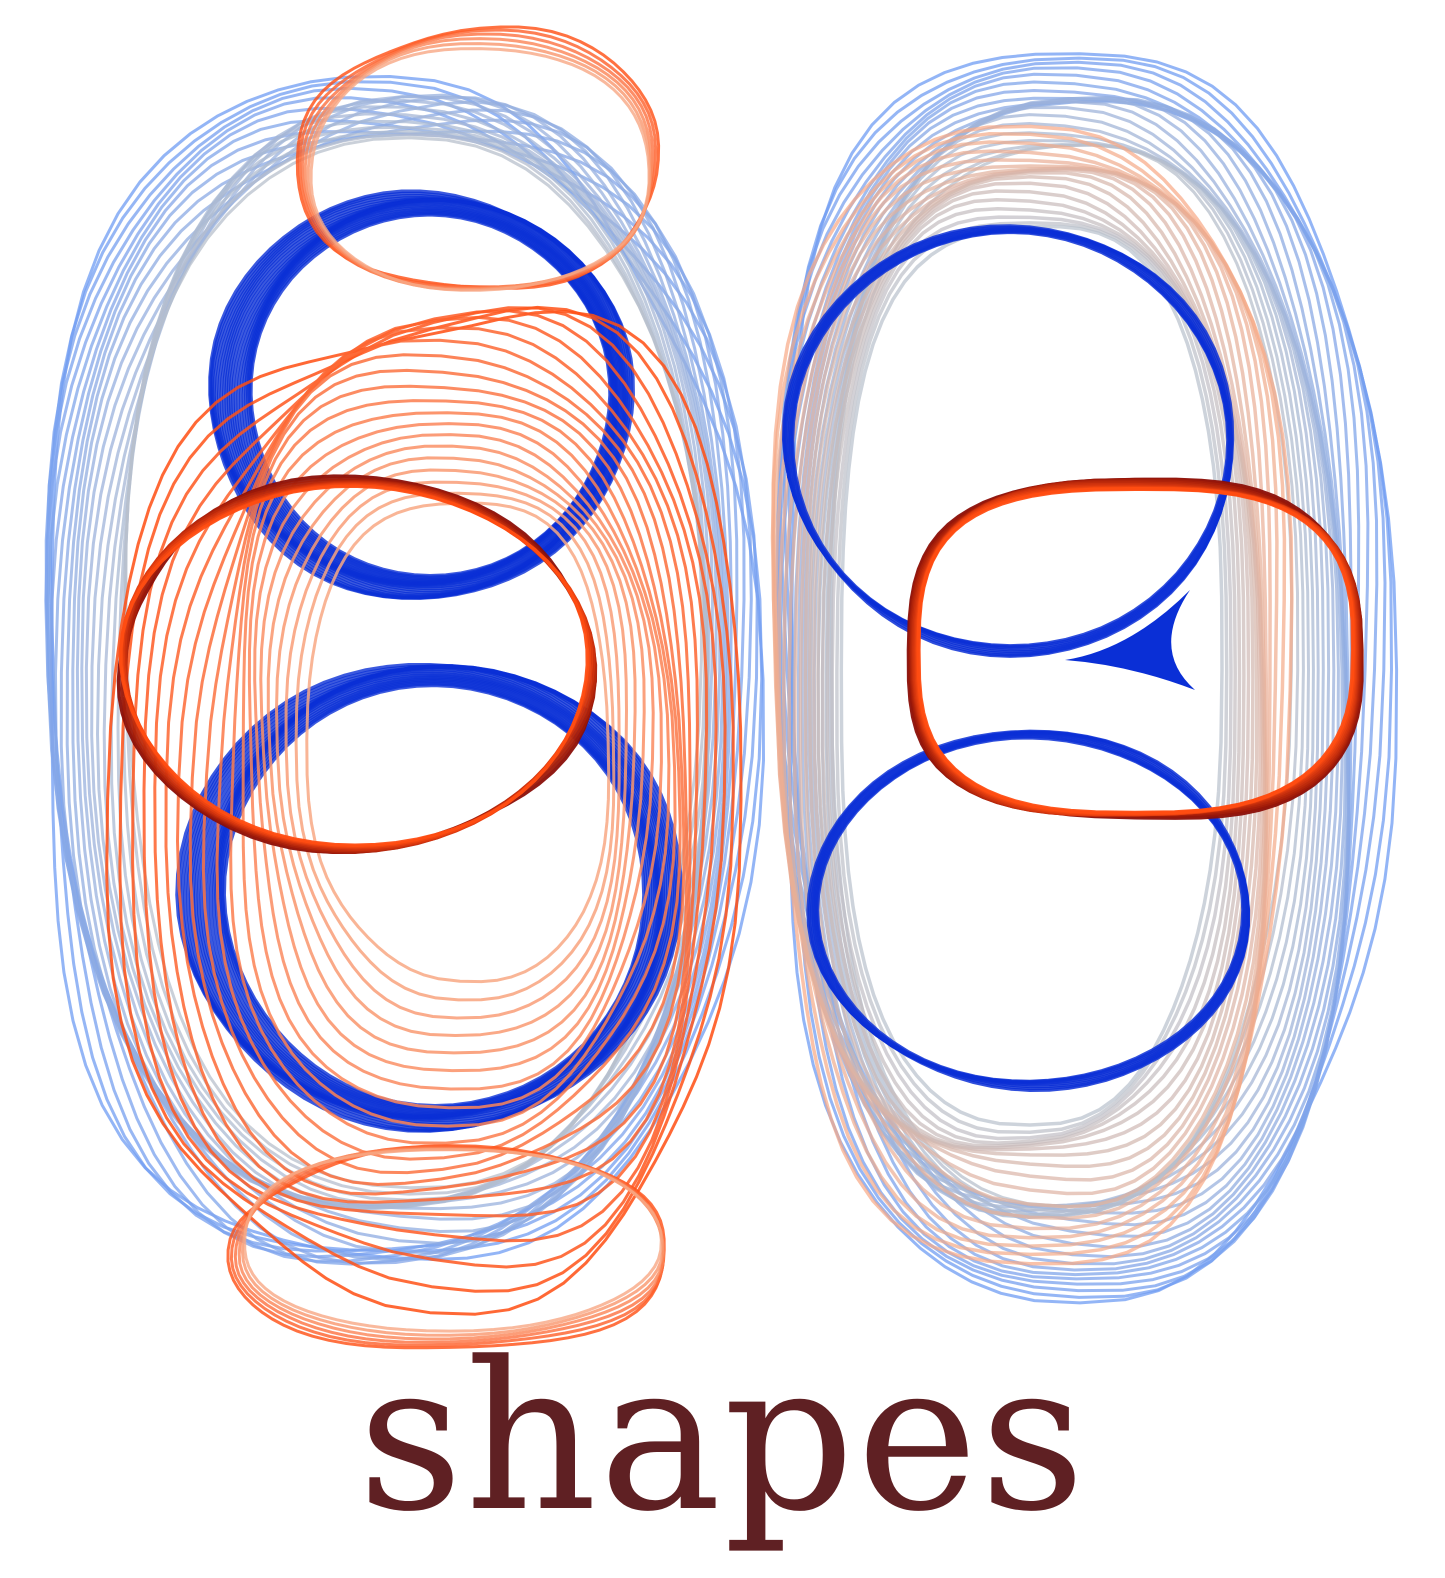 This screenshot has height=1578, width=1445. I want to click on right-red-core, so click(1135, 648).